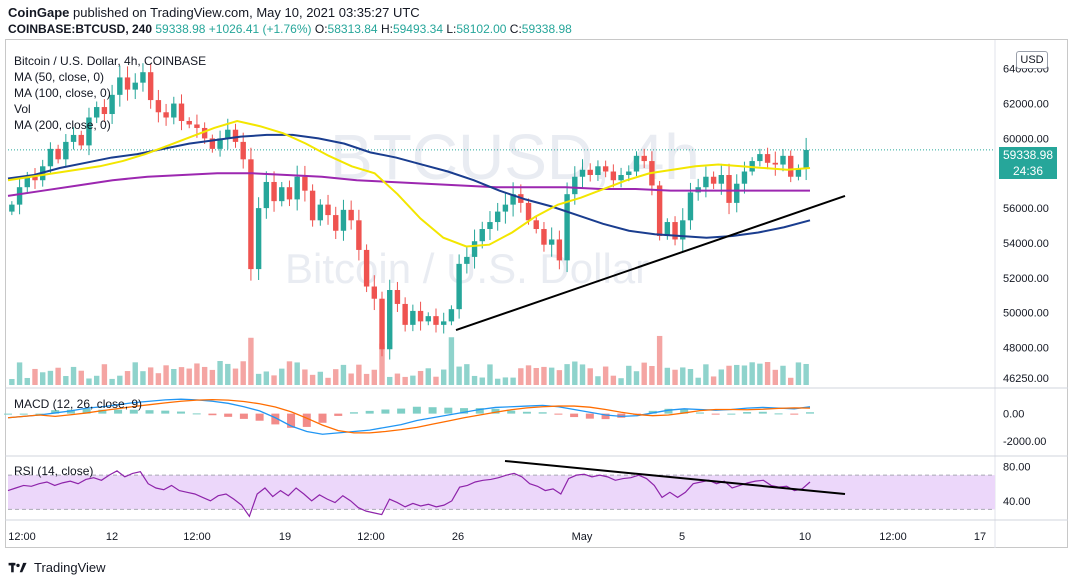 The width and height of the screenshot is (1073, 587). I want to click on price-tick-label: 62000.00, so click(1026, 105).